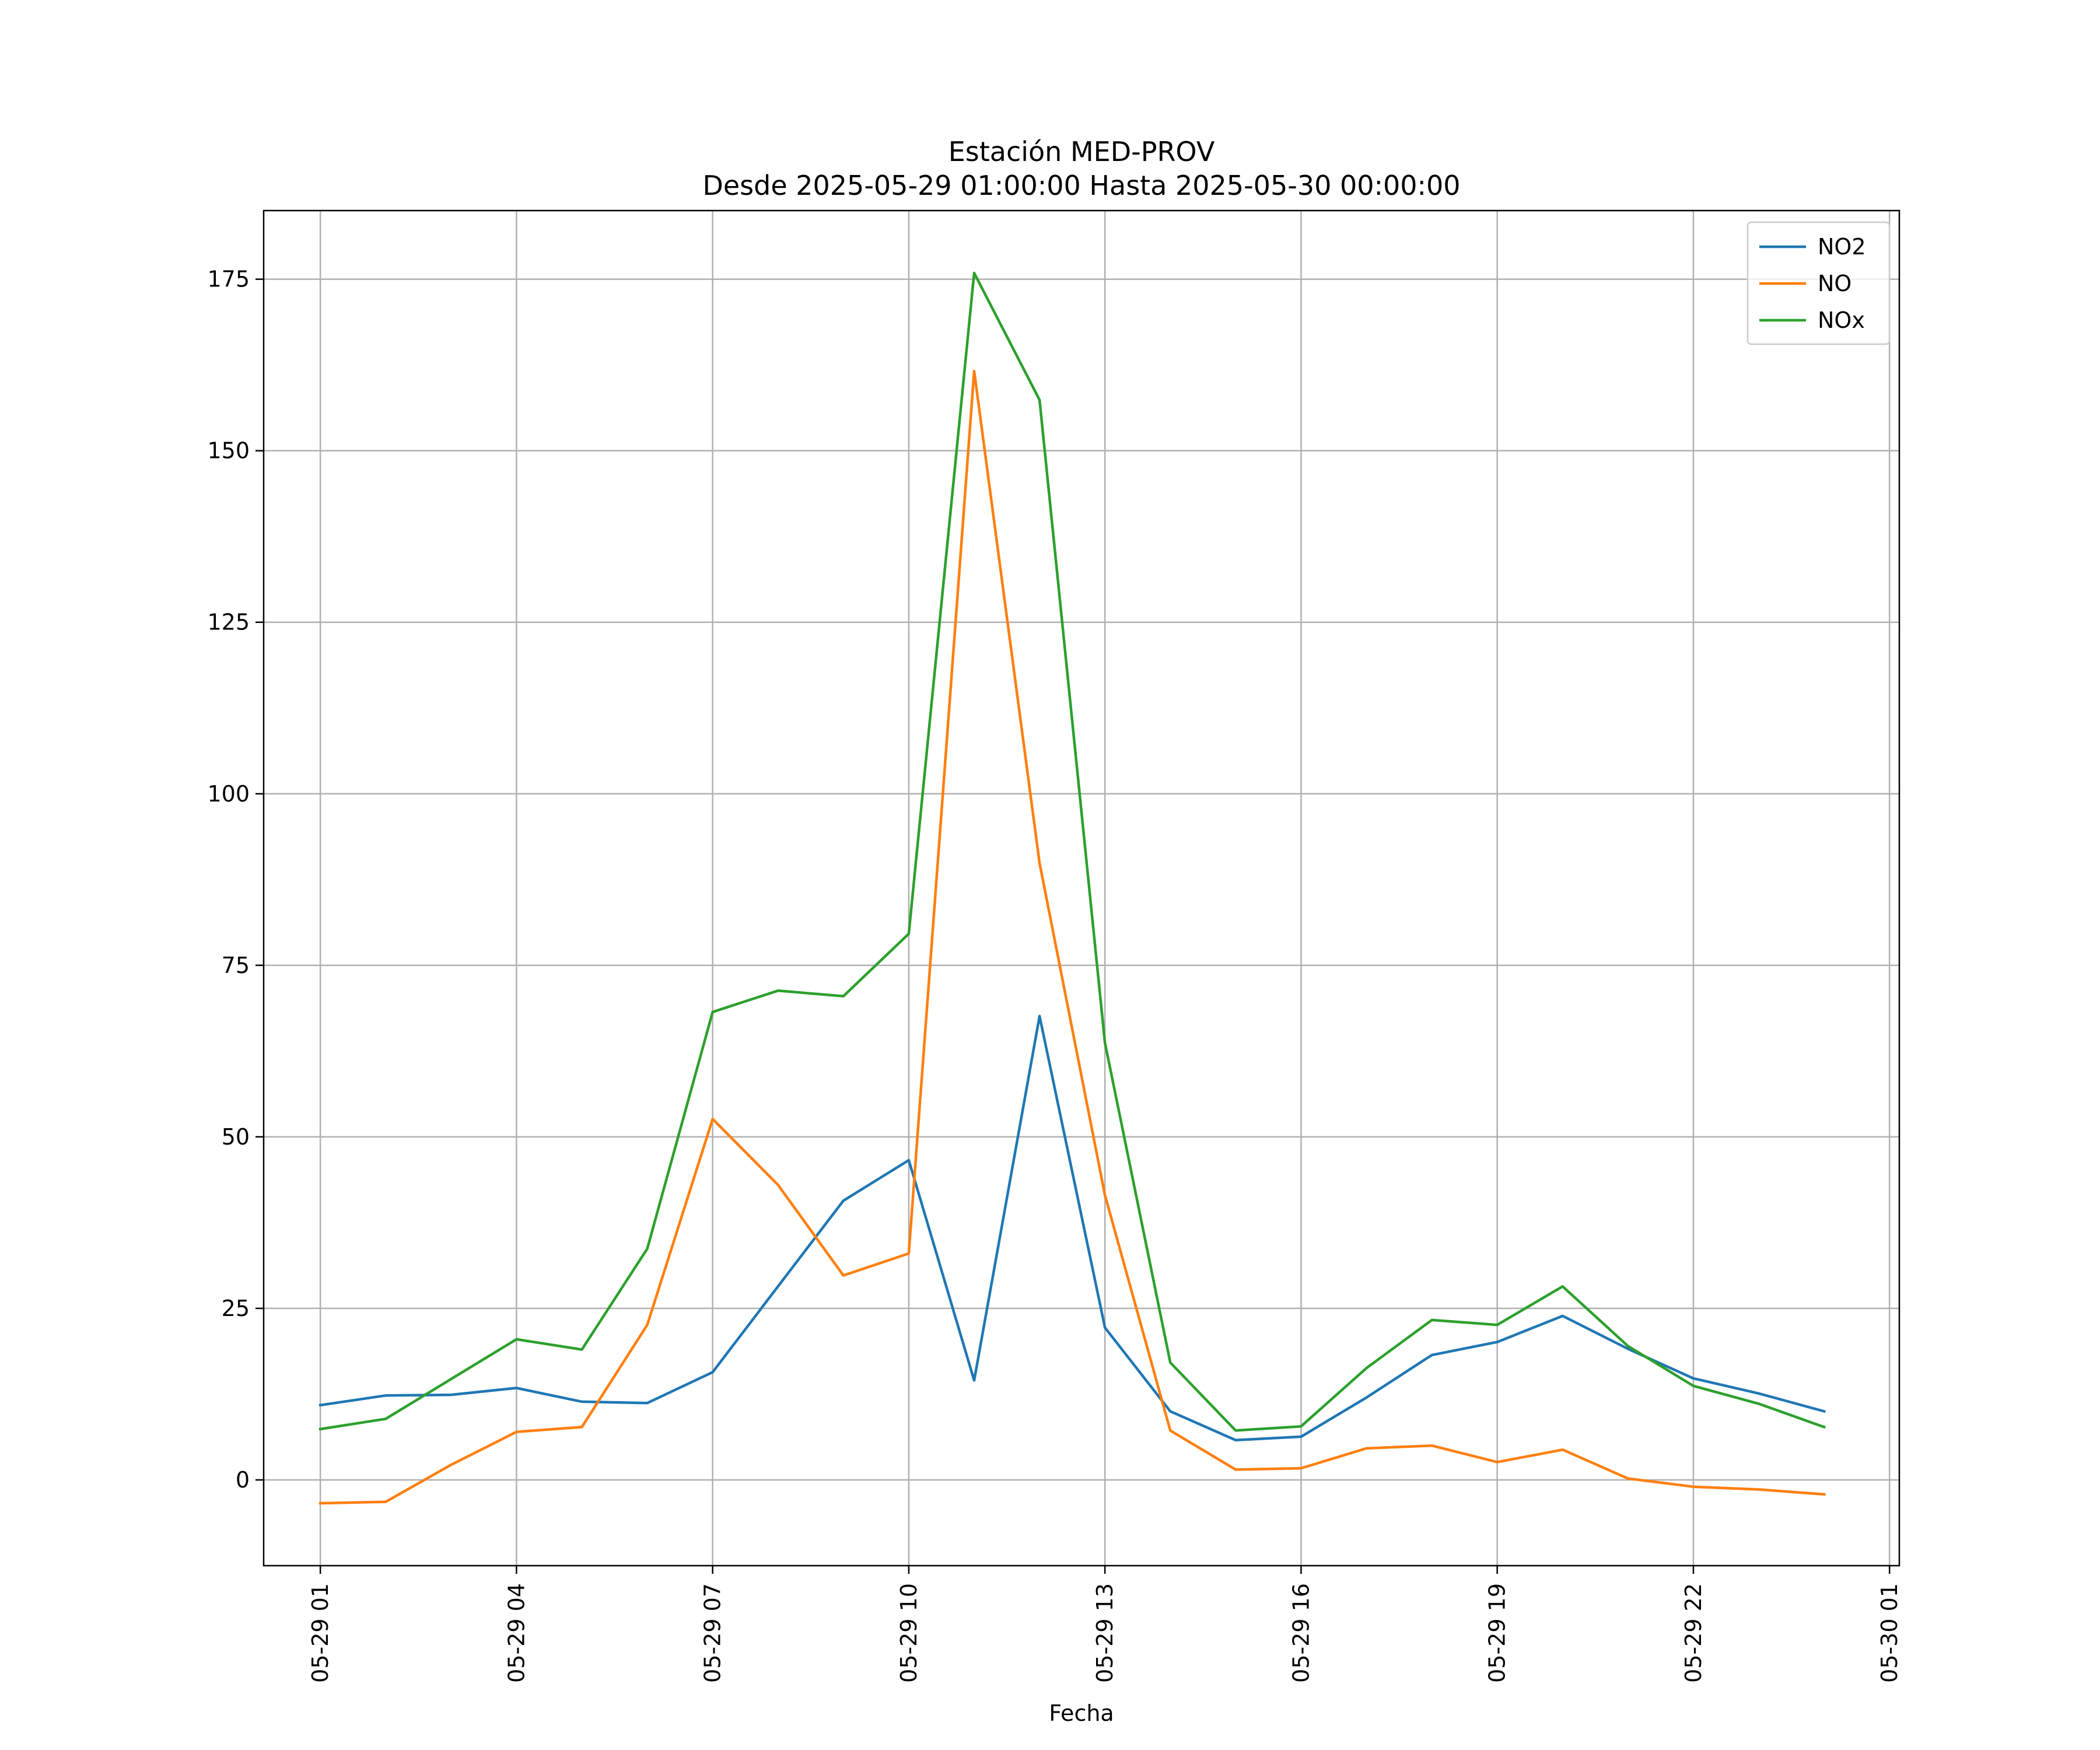 This screenshot has height=1750, width=2100. Describe the element at coordinates (1497, 1633) in the screenshot. I see `x-tick-label: 05-29 19` at that location.